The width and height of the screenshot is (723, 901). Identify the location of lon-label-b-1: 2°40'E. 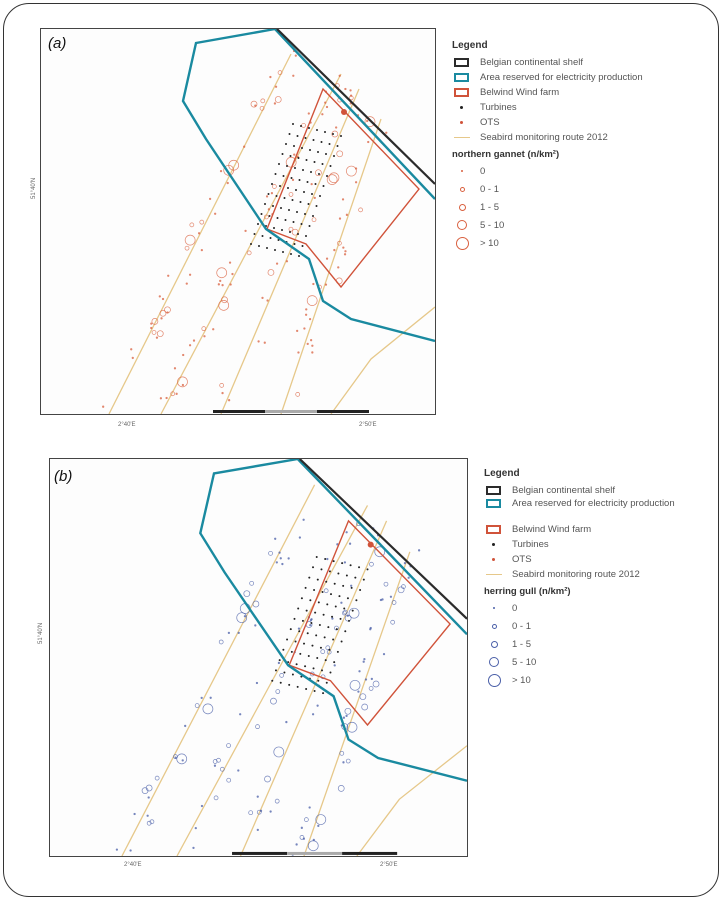
(133, 865).